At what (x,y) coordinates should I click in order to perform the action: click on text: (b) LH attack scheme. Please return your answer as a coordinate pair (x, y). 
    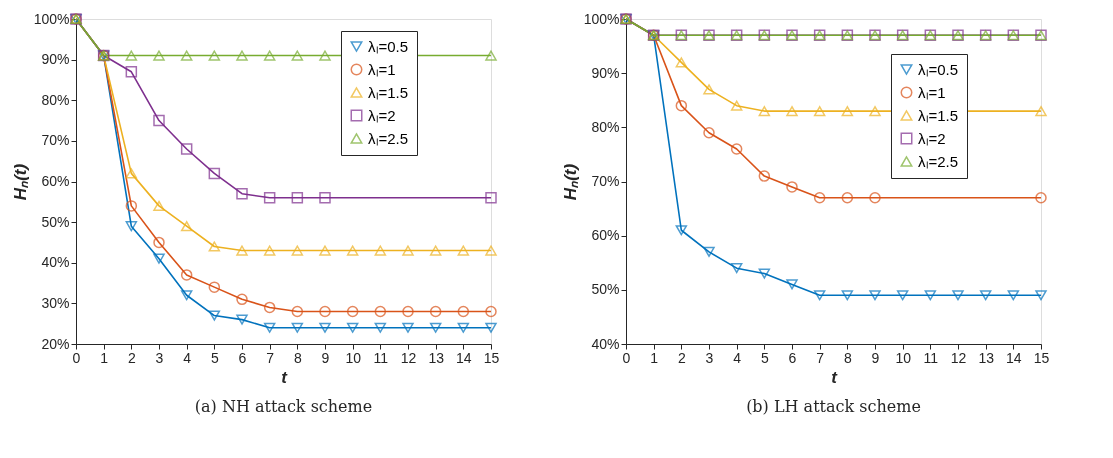
    Looking at the image, I should click on (833, 406).